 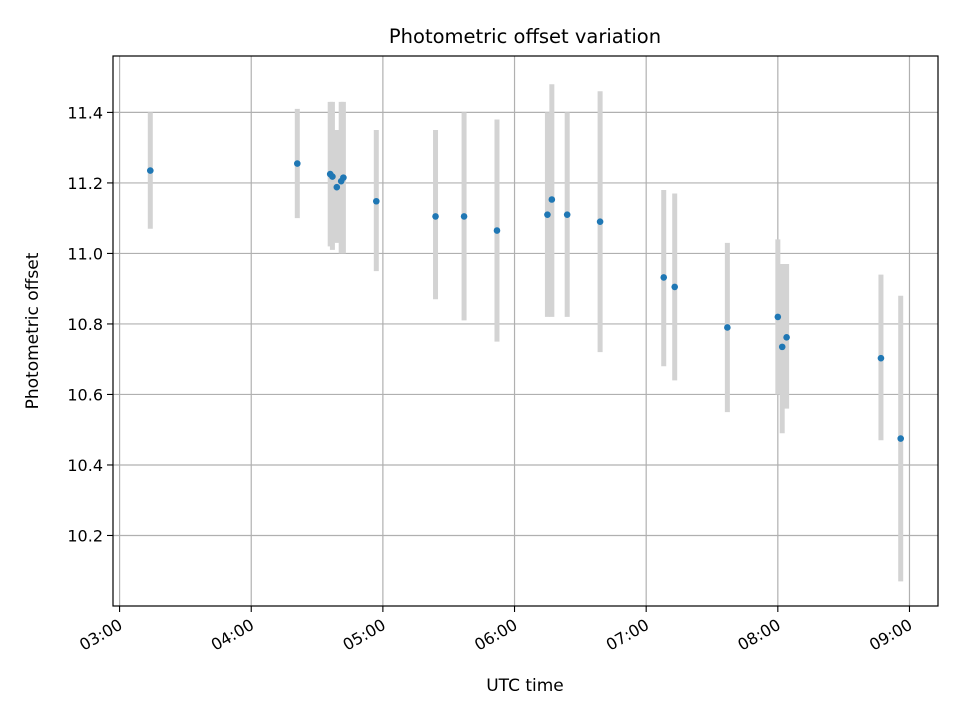 What do you see at coordinates (85, 112) in the screenshot?
I see `y-tick-label: 11.4` at bounding box center [85, 112].